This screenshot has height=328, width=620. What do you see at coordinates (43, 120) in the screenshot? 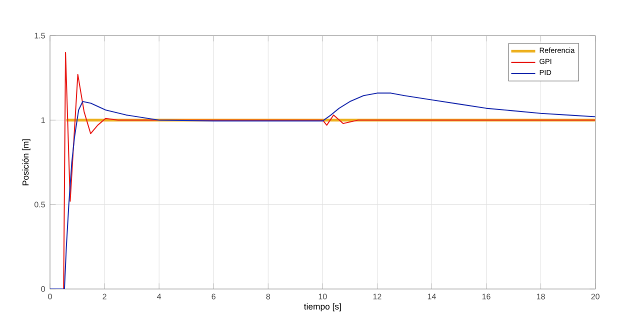
I see `y-tick-label: 1` at bounding box center [43, 120].